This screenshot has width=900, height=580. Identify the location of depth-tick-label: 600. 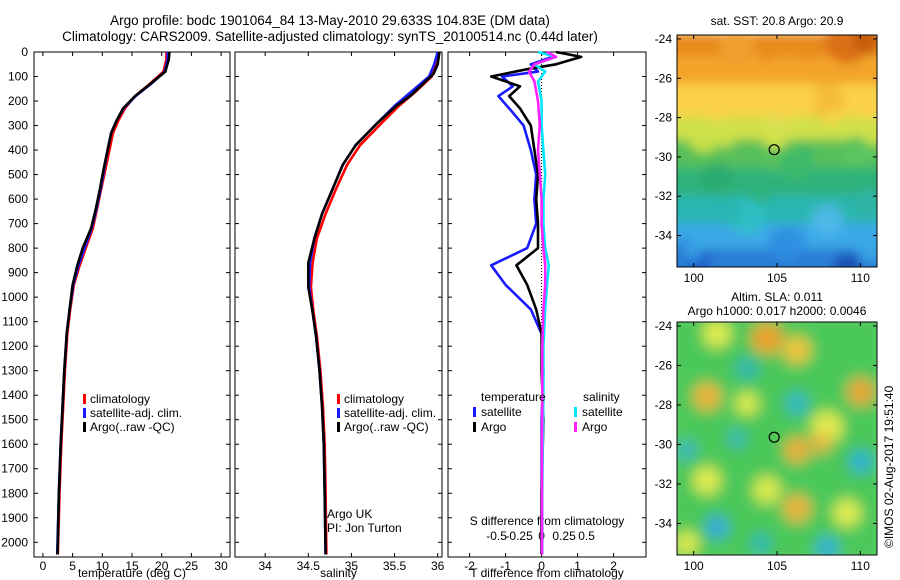
(18, 199).